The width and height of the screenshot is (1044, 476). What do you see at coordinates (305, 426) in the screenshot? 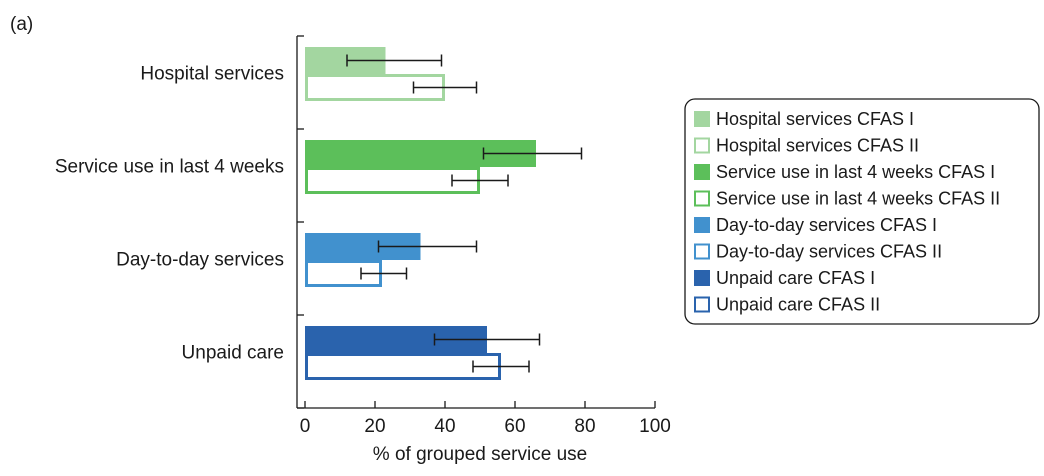
I see `x-tick-label: 0` at bounding box center [305, 426].